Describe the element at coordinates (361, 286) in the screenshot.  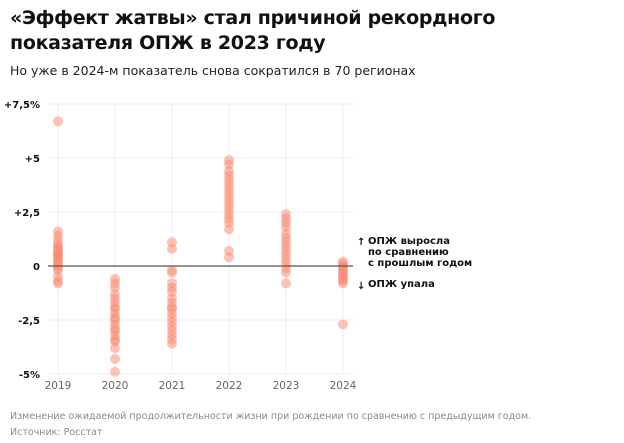
I see `arrow-down-icon: ↓` at that location.